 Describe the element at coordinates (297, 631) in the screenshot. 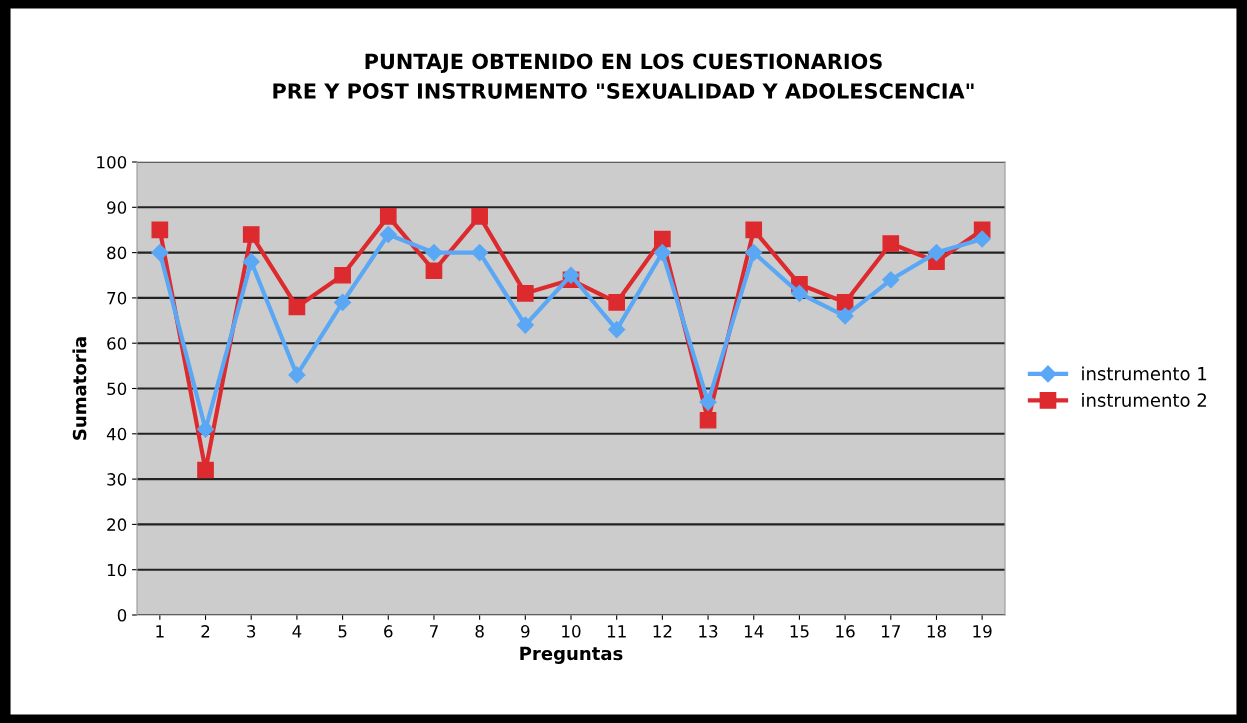

I see `x-tick-label: 4` at that location.